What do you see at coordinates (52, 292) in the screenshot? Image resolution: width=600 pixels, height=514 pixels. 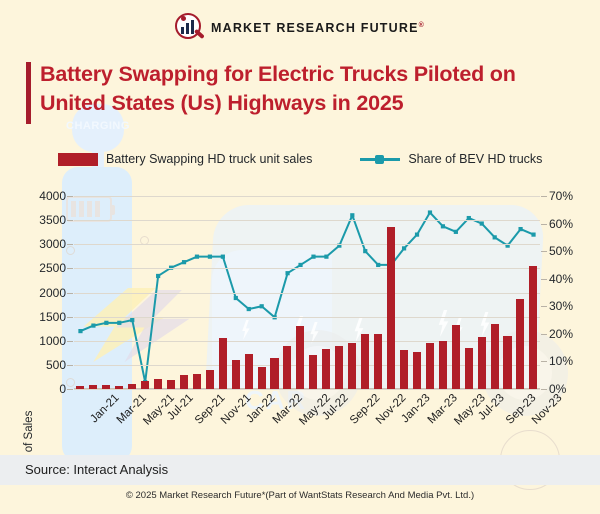 I see `y-tick-label-left: 2000` at bounding box center [52, 292].